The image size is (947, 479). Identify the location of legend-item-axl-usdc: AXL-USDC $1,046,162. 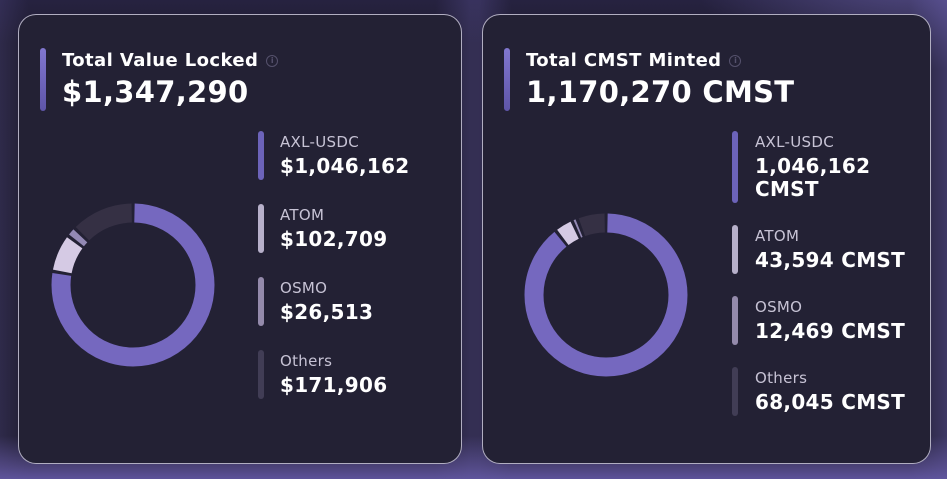
(334, 155).